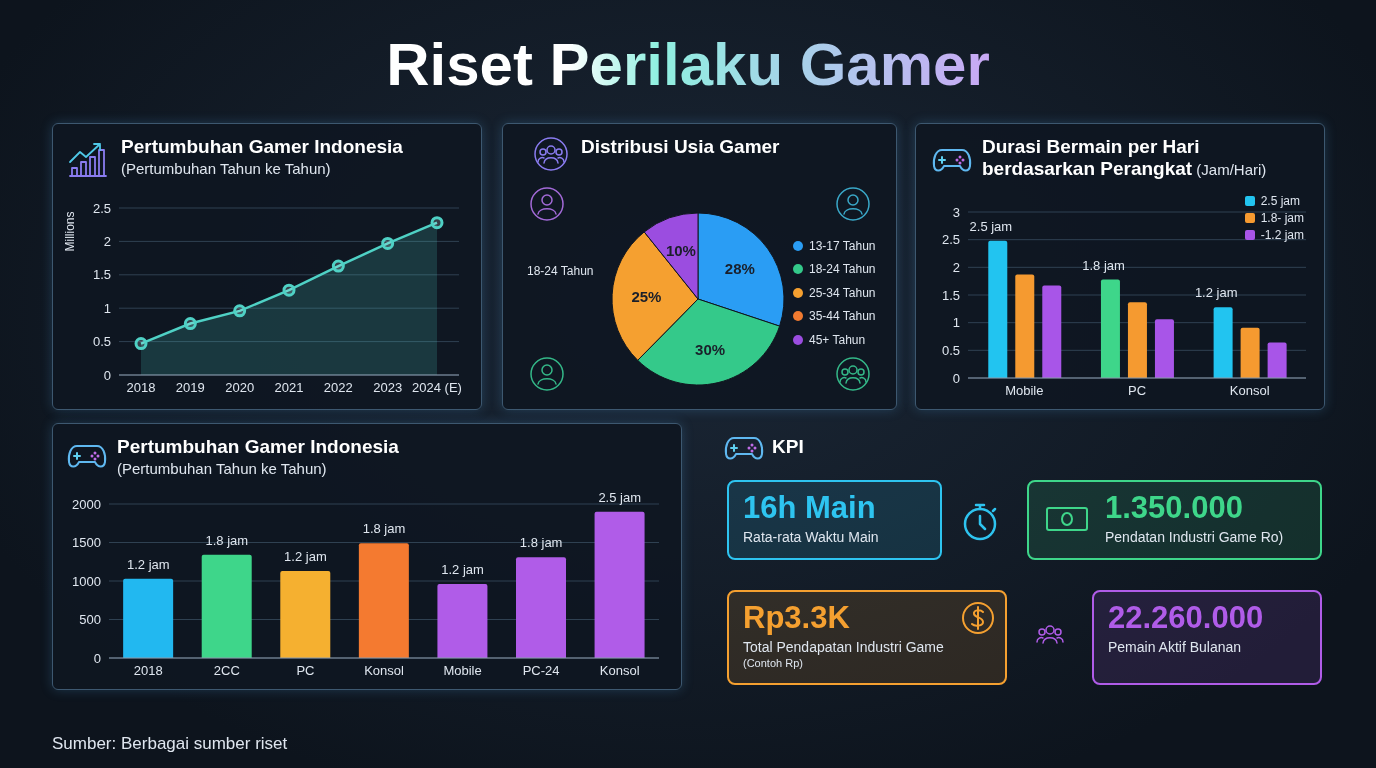 This screenshot has width=1376, height=768. I want to click on x-tick-label: 2021, so click(289, 388).